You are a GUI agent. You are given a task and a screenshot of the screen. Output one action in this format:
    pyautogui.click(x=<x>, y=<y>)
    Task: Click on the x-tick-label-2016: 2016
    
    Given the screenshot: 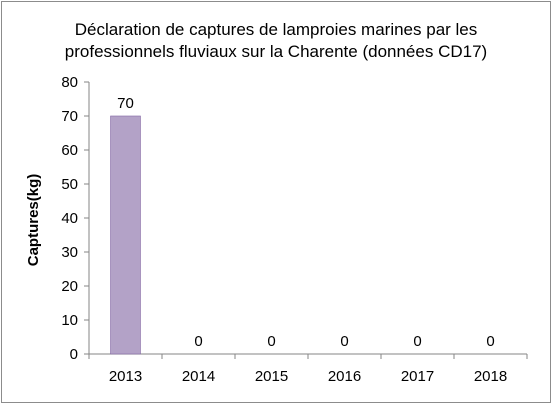 What is the action you would take?
    pyautogui.click(x=344, y=376)
    